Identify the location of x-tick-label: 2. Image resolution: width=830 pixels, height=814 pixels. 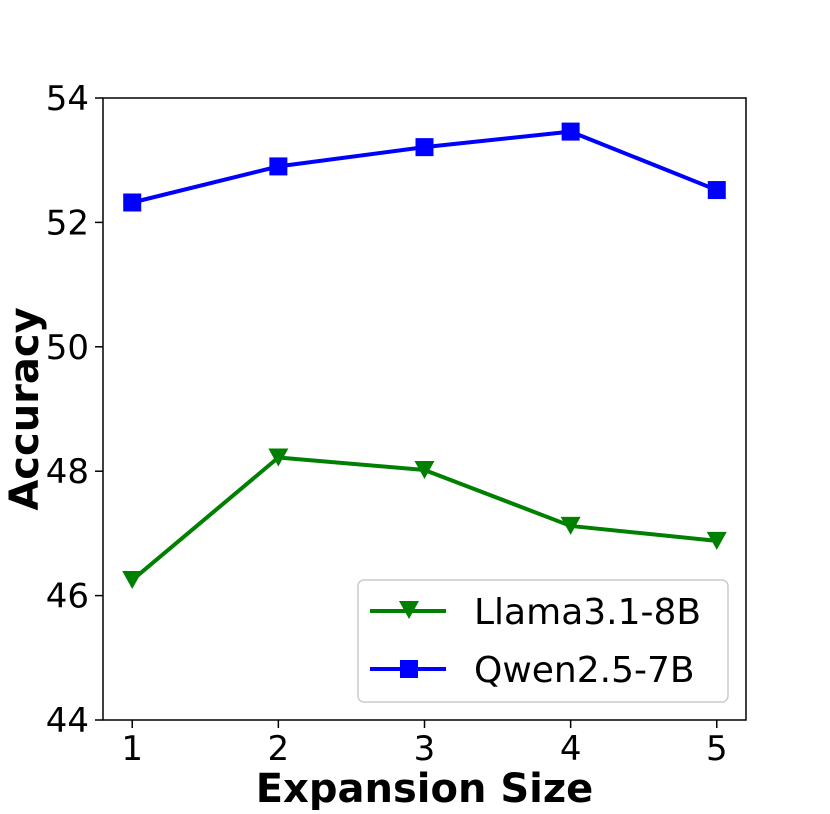
(279, 749).